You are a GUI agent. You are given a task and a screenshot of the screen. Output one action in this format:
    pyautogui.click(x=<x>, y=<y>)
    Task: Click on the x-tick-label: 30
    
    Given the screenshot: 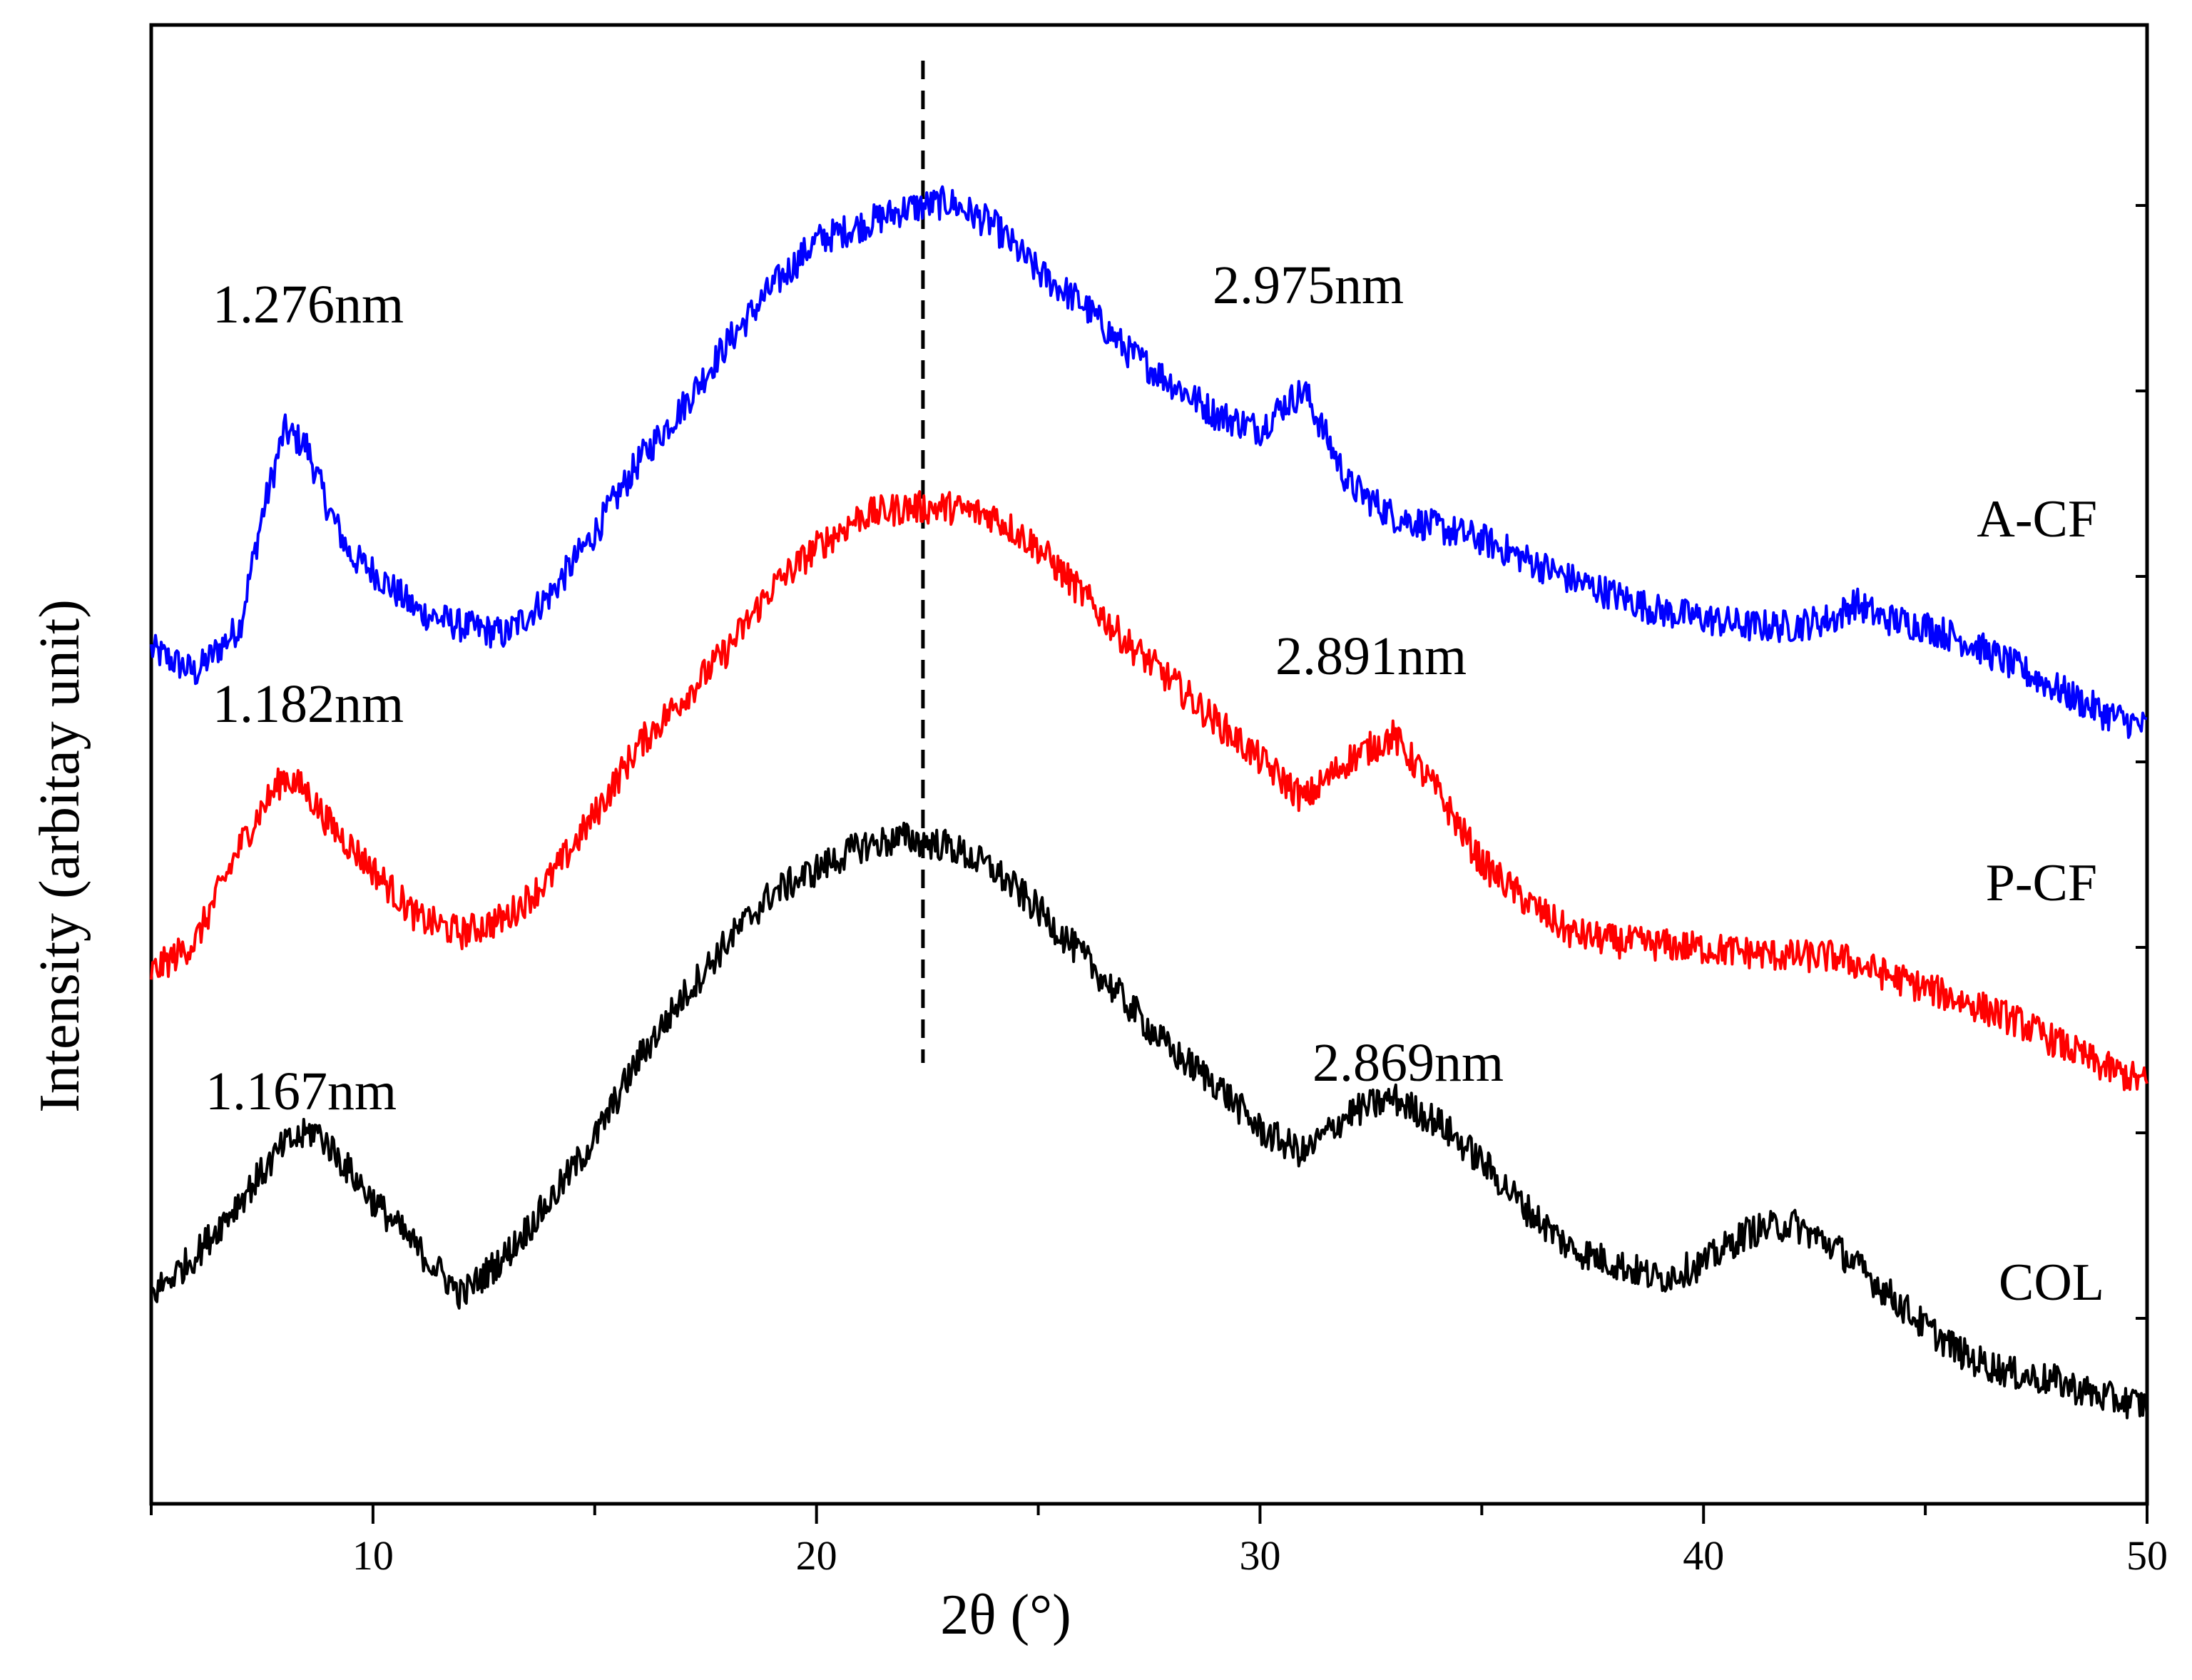 What is the action you would take?
    pyautogui.click(x=1259, y=1555)
    